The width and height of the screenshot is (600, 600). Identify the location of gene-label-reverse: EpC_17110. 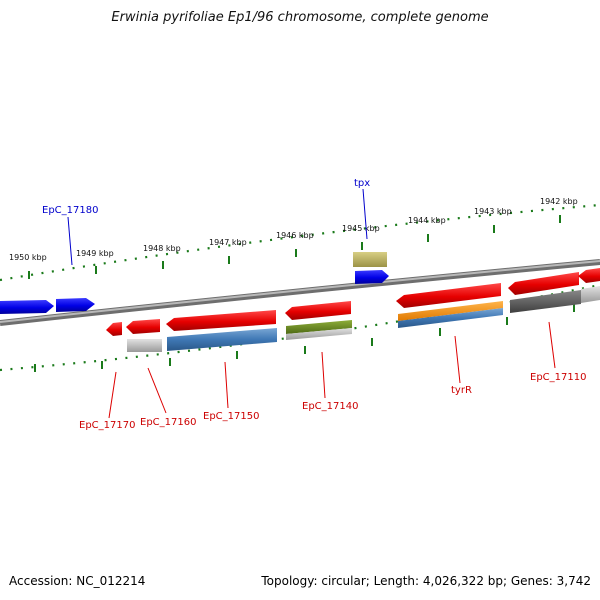
(558, 377).